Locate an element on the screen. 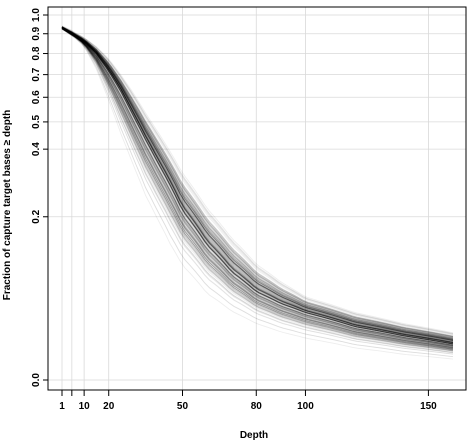  y-tick-label: 0.8 is located at coordinates (36, 53).